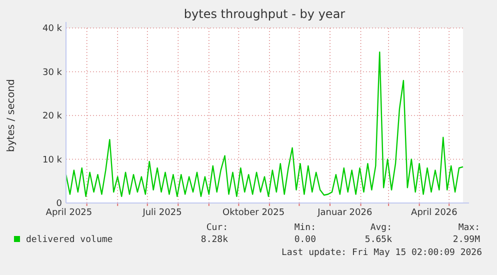  Describe the element at coordinates (253, 213) in the screenshot. I see `x-tick-label: Oktober 2025` at that location.